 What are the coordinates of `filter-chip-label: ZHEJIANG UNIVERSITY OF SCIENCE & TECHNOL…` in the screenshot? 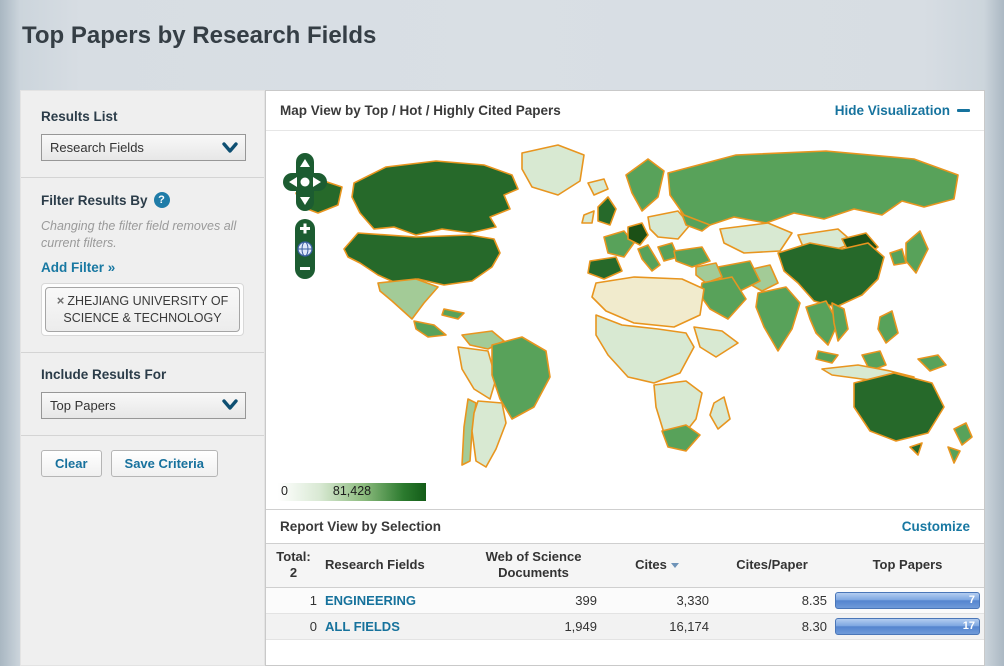 It's located at (146, 309).